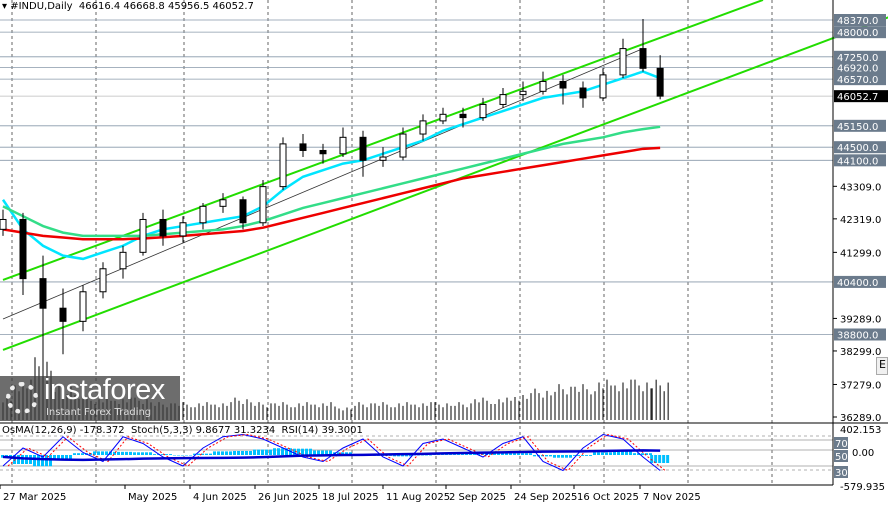 The width and height of the screenshot is (888, 507). I want to click on osc-level-label: 30, so click(841, 473).